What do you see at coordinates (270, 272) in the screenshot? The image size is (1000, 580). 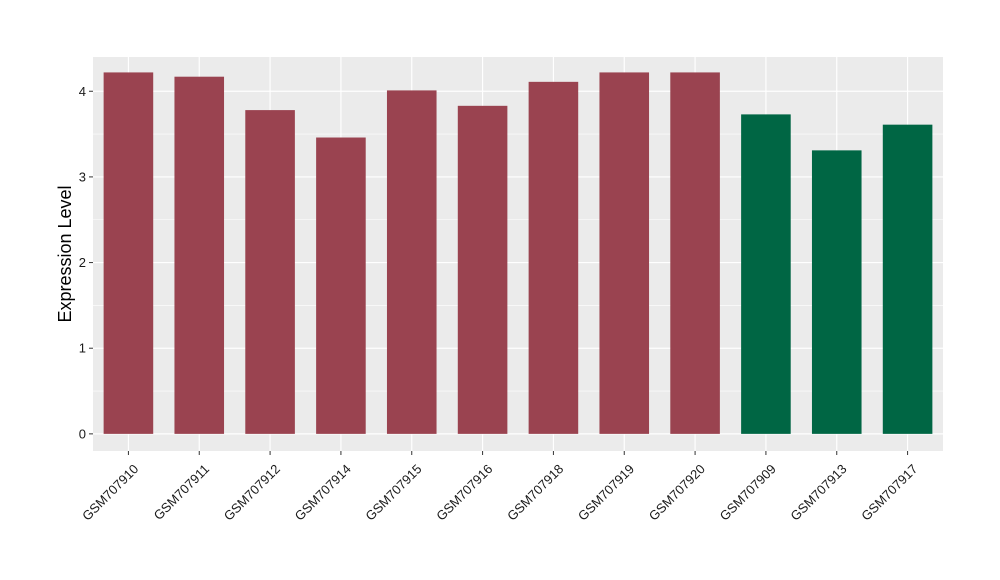 I see `bar-gsm707912` at bounding box center [270, 272].